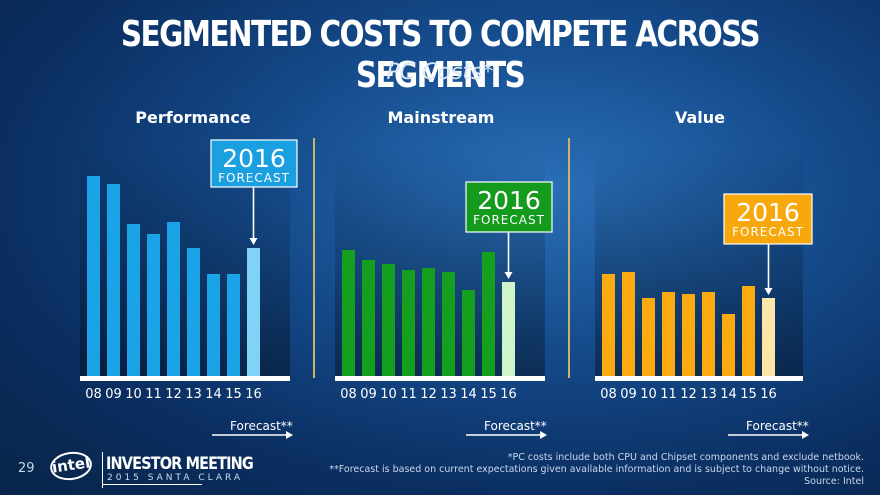 This screenshot has height=495, width=880. Describe the element at coordinates (440, 72) in the screenshot. I see `slide-subtitle: PC Costs*` at that location.